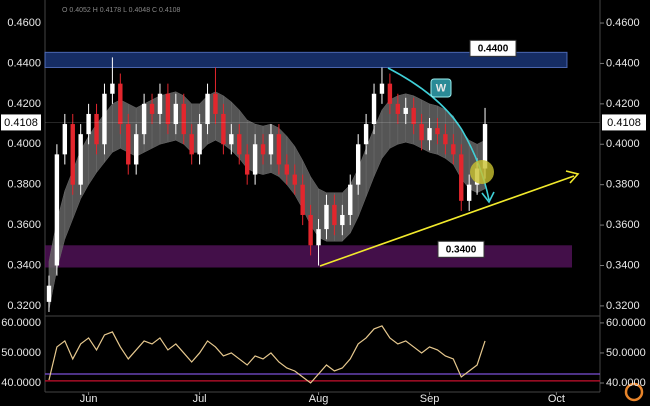  I want to click on y-tick-label-right: 0.3600, so click(623, 225).